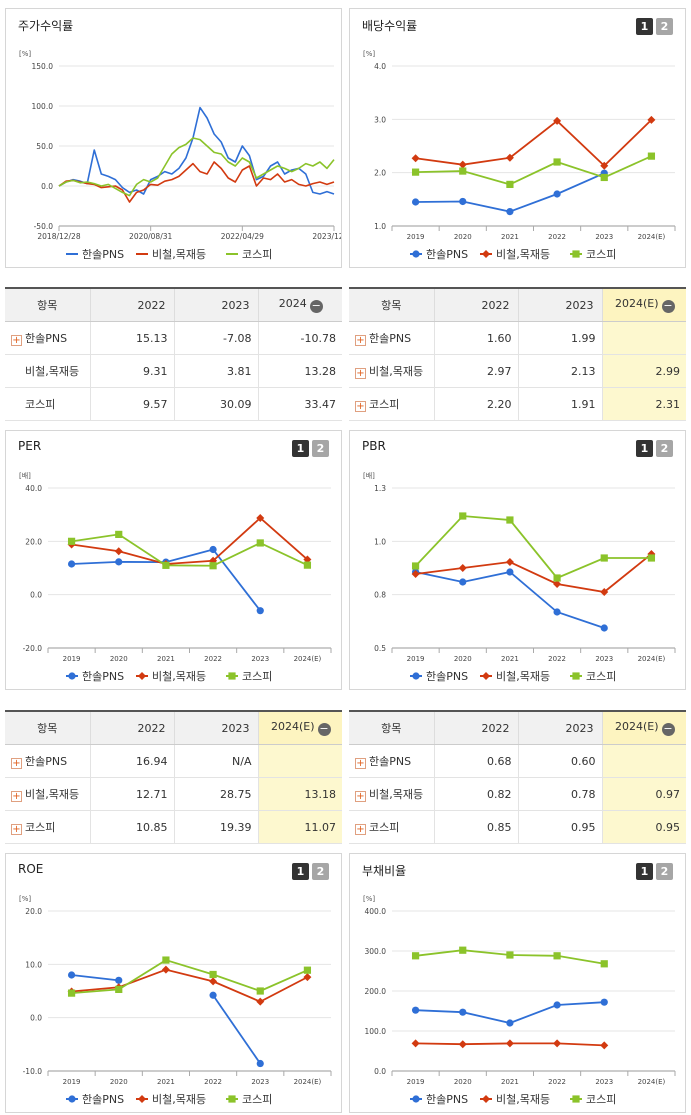  What do you see at coordinates (46, 26) in the screenshot?
I see `panel-title: 주가수익률` at bounding box center [46, 26].